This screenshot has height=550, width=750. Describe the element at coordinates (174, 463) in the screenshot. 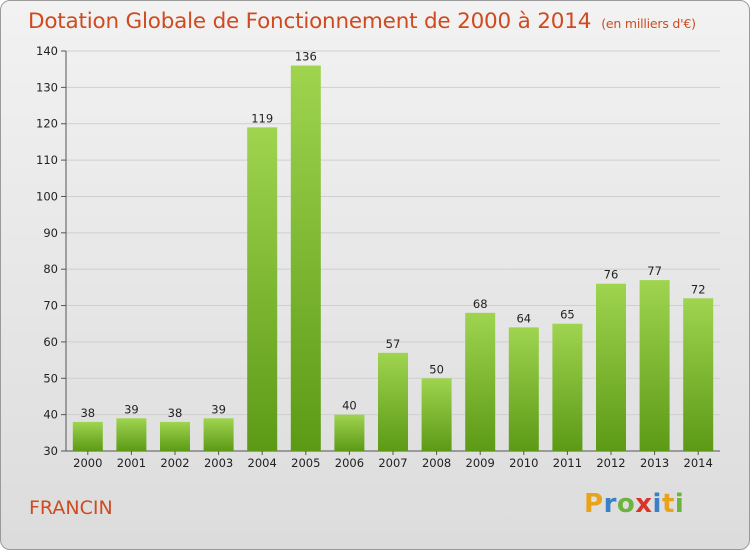

I see `x-tick-label: 2002` at that location.